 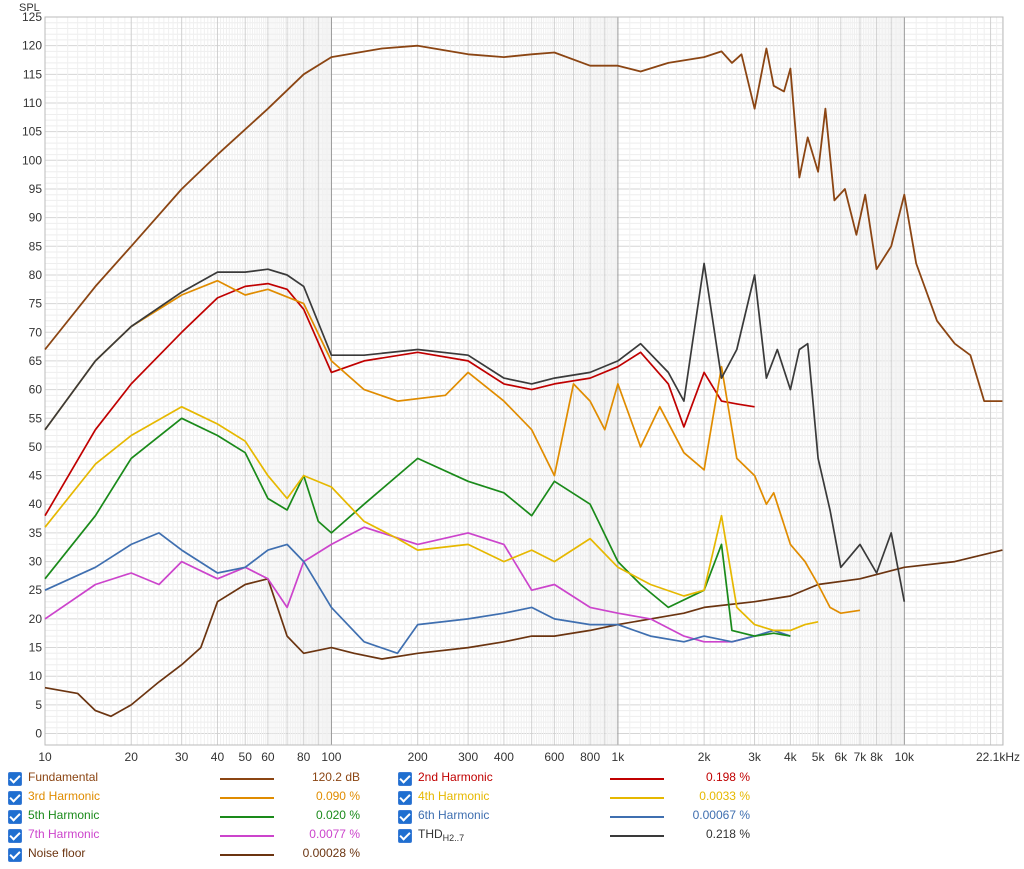 What do you see at coordinates (57, 853) in the screenshot?
I see `legend-label: Noise floor` at bounding box center [57, 853].